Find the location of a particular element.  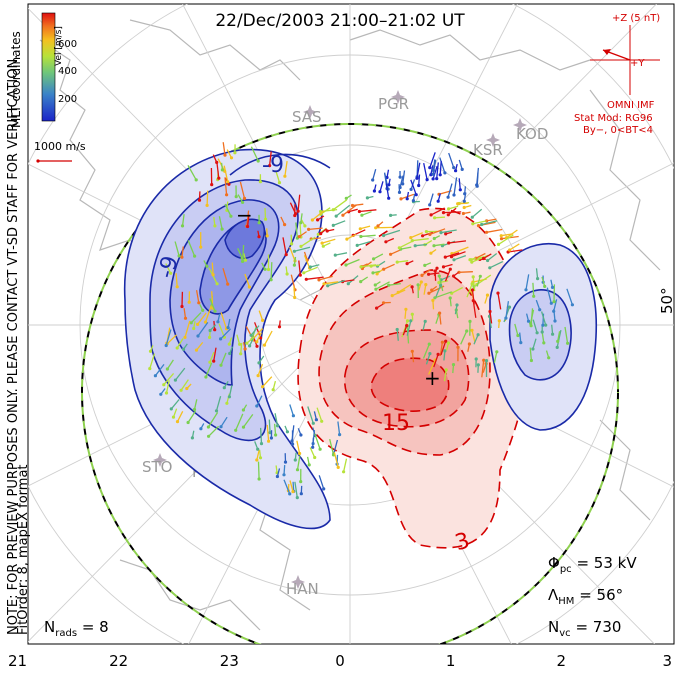

mlt-tick-label: 21 is located at coordinates (17, 661).